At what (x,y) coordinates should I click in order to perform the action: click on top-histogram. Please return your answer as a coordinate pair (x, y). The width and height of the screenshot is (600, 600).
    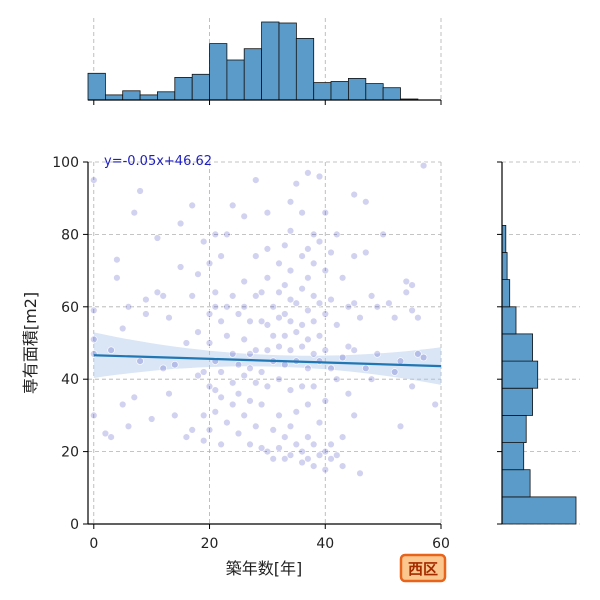
    Looking at the image, I should click on (264, 61).